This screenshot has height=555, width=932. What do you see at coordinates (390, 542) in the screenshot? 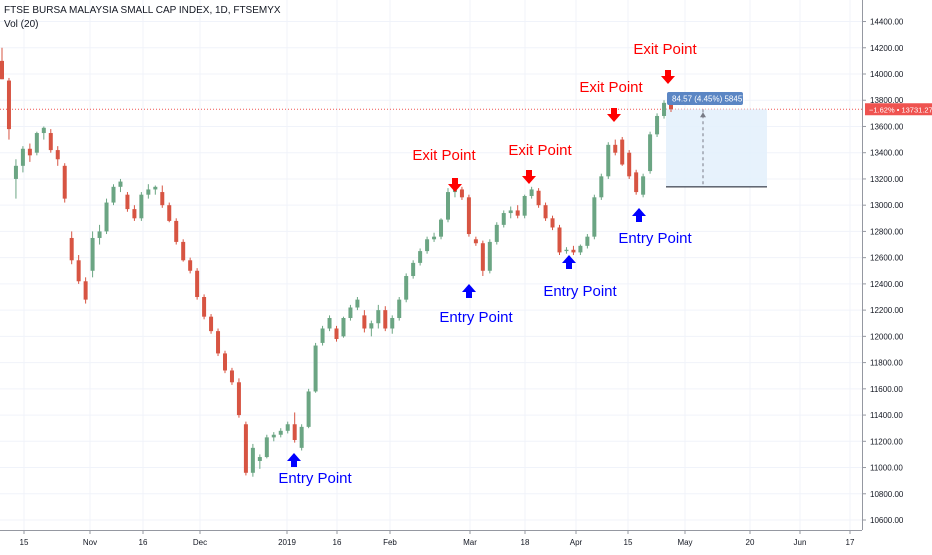
I see `time-tick-label: Feb` at bounding box center [390, 542].